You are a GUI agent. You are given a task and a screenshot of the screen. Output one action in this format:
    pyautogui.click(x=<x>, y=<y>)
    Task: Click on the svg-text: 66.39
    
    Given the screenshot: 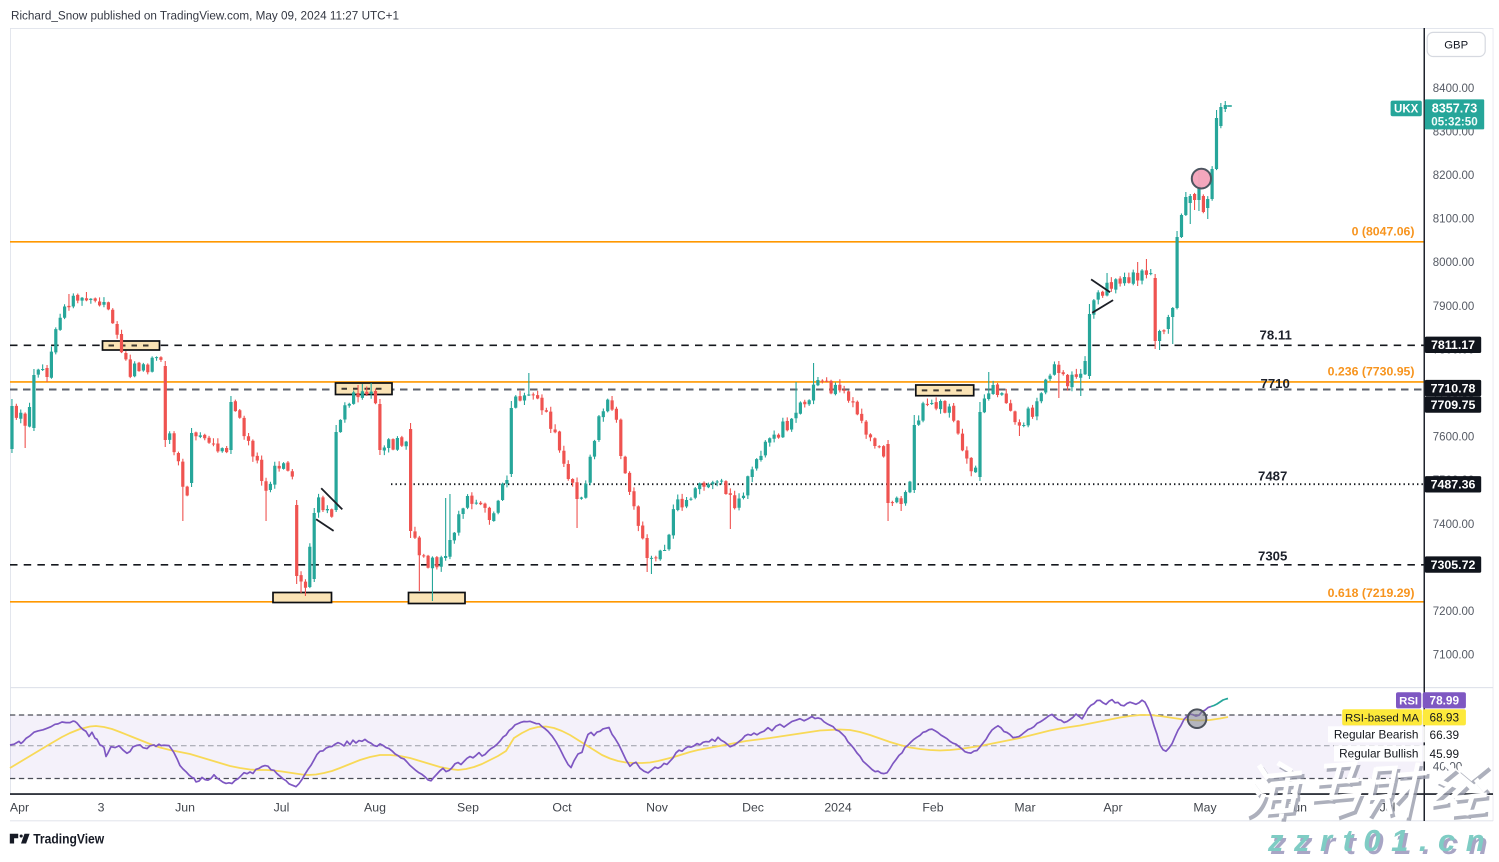 What is the action you would take?
    pyautogui.click(x=1445, y=735)
    